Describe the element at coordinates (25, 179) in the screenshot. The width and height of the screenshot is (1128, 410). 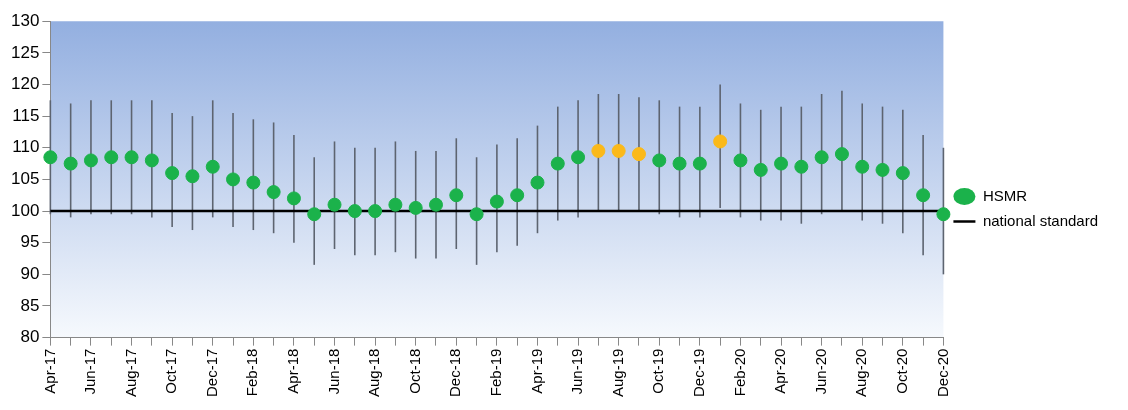
I see `y-tick-label: 105` at that location.